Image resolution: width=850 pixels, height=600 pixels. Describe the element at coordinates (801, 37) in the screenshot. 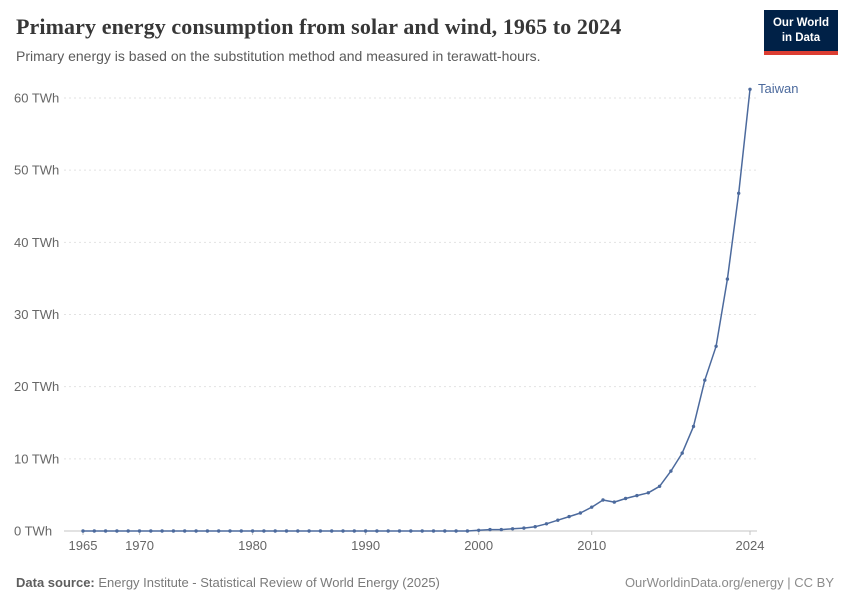

I see `owid-logo-line2: in Data` at that location.